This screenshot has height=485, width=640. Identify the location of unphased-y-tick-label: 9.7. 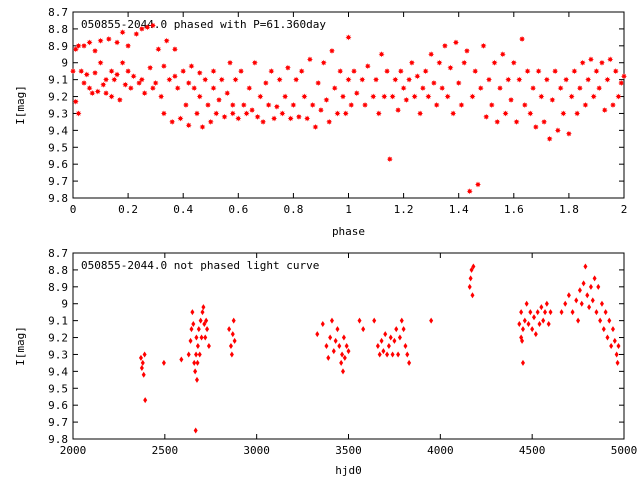
(58, 422).